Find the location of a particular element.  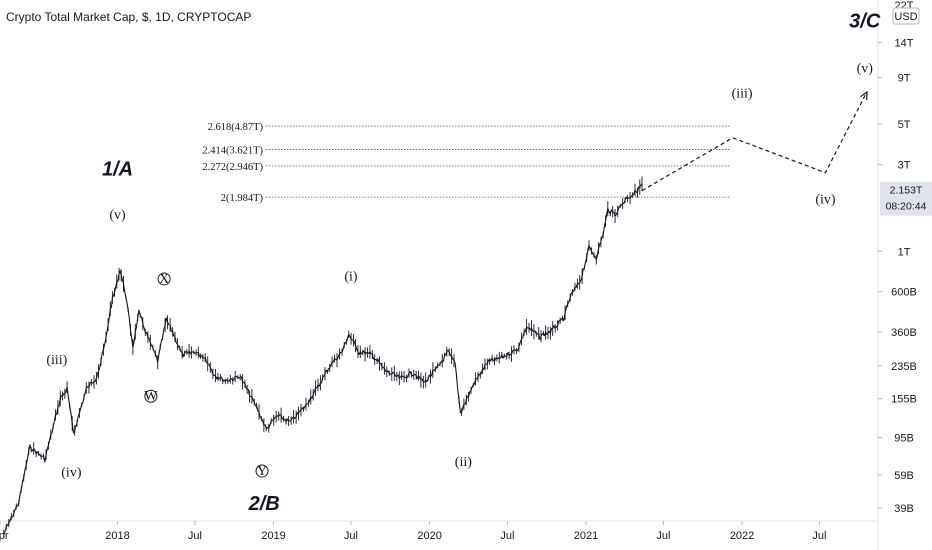

fib-level-label: 2(1.984T) is located at coordinates (242, 198).